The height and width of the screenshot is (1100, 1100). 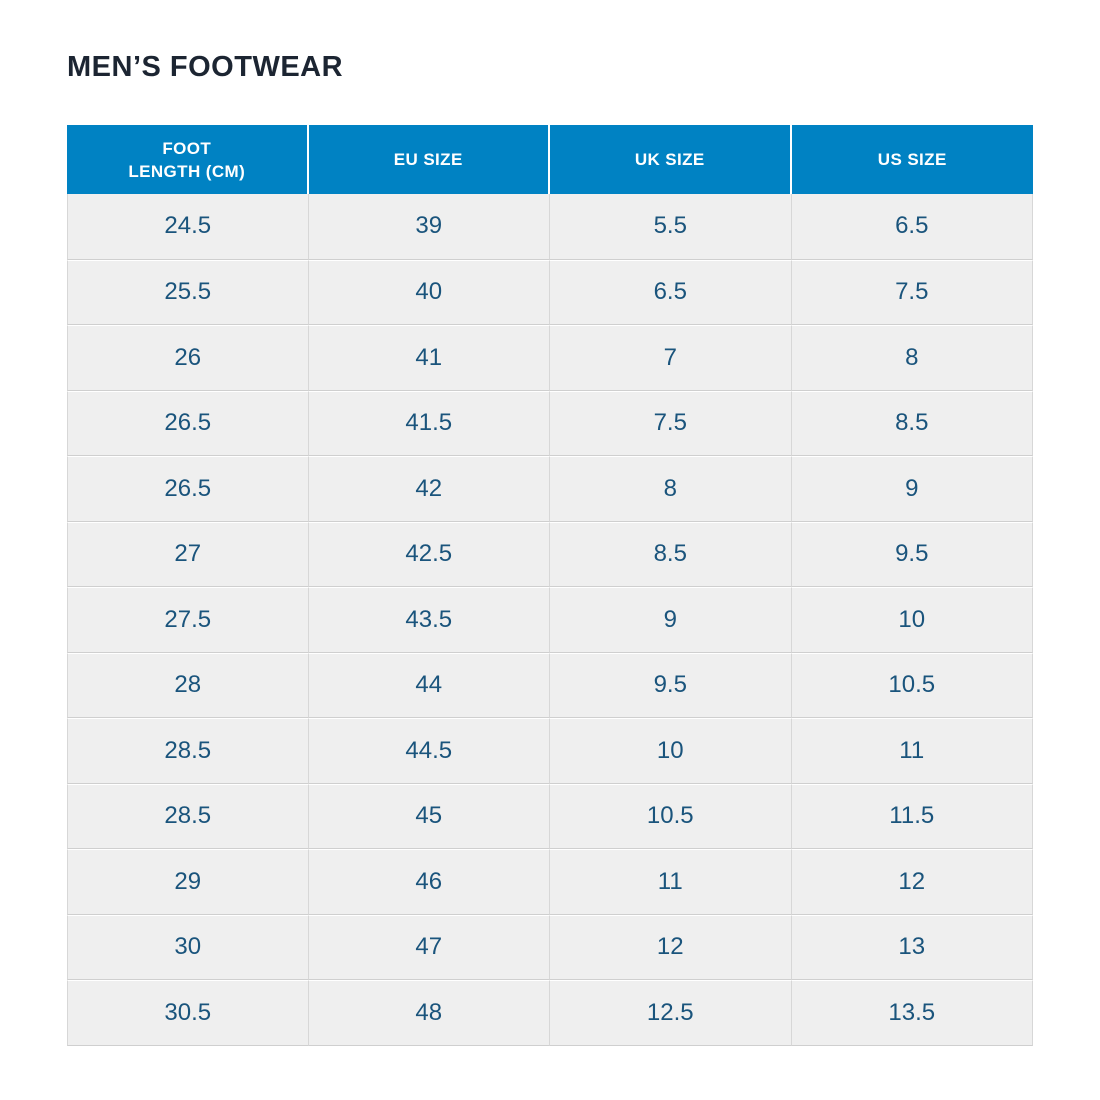 I want to click on table-cell: 47, so click(x=429, y=947).